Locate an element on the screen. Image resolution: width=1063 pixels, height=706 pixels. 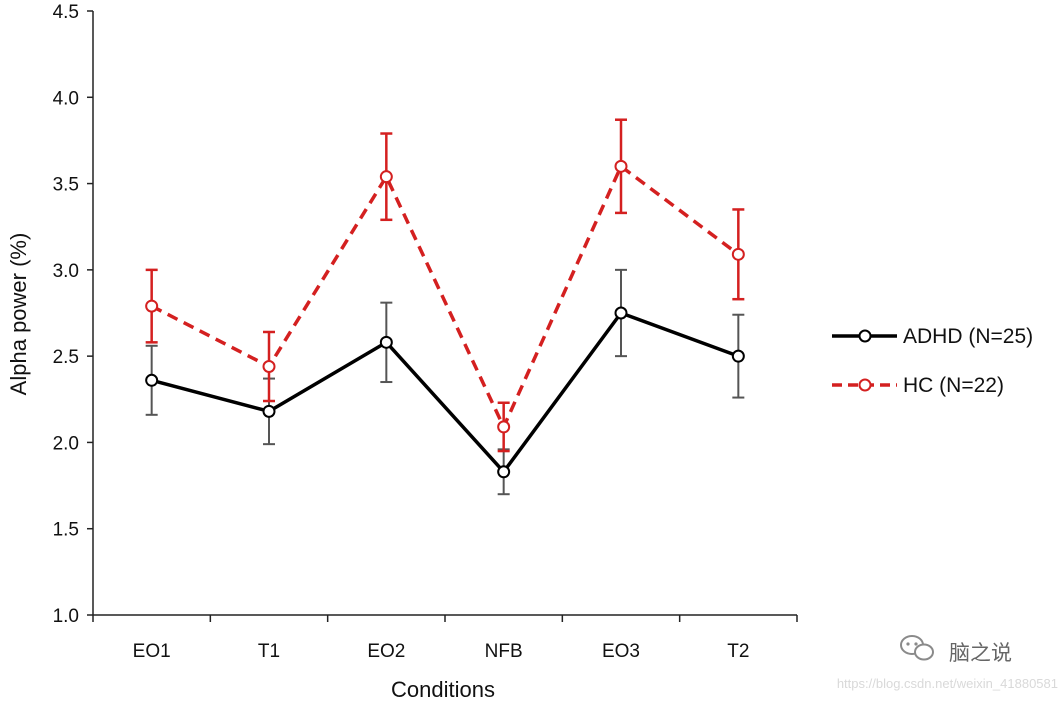
x-tick-label: NFB is located at coordinates (504, 651).